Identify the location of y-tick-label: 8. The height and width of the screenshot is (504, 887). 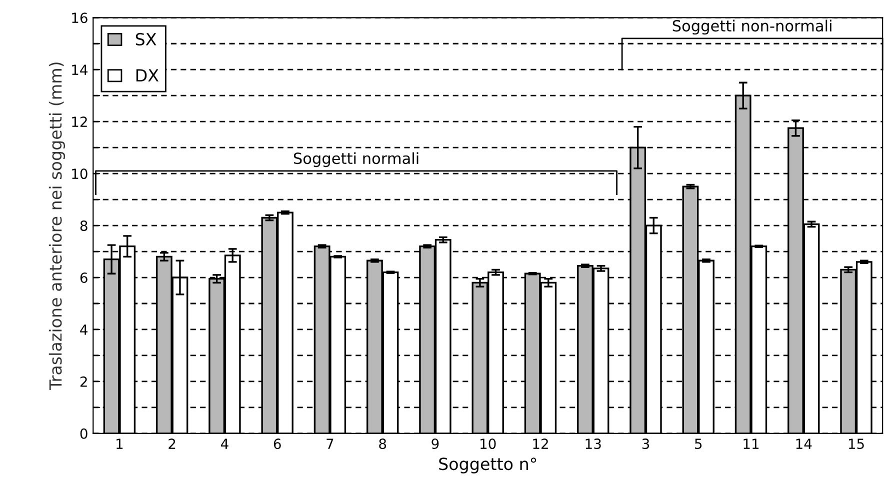
(84, 226).